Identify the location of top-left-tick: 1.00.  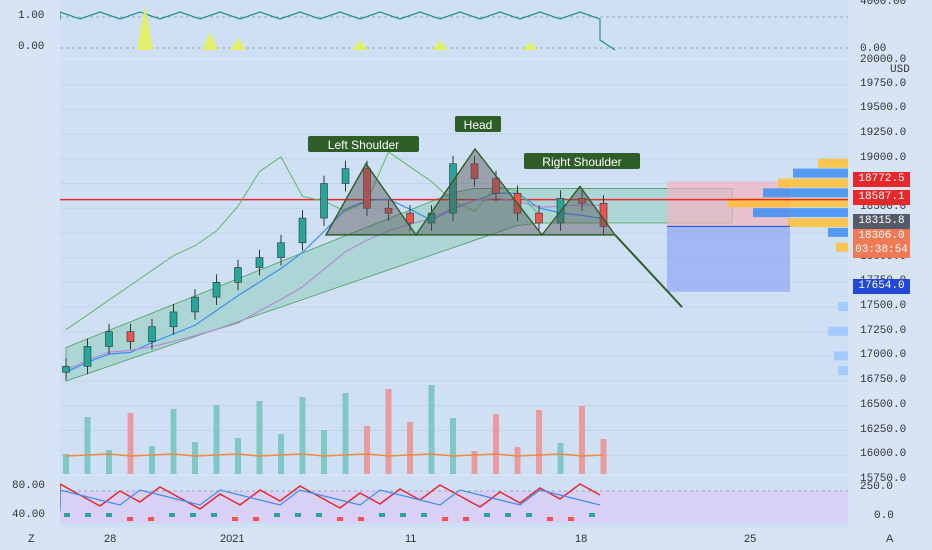
(31, 16).